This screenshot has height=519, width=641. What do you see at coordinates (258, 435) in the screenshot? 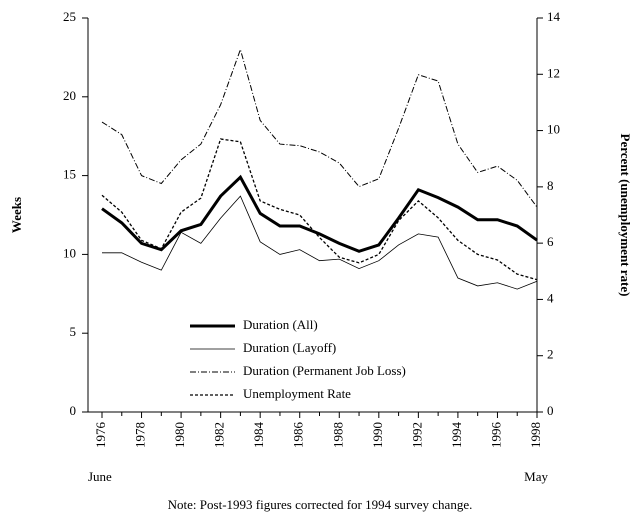
I see `x-tick-label: 1984` at bounding box center [258, 435].